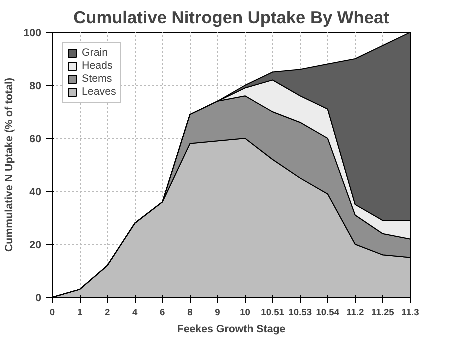 Image resolution: width=450 pixels, height=338 pixels. What do you see at coordinates (99, 92) in the screenshot?
I see `legend-label: Leaves` at bounding box center [99, 92].